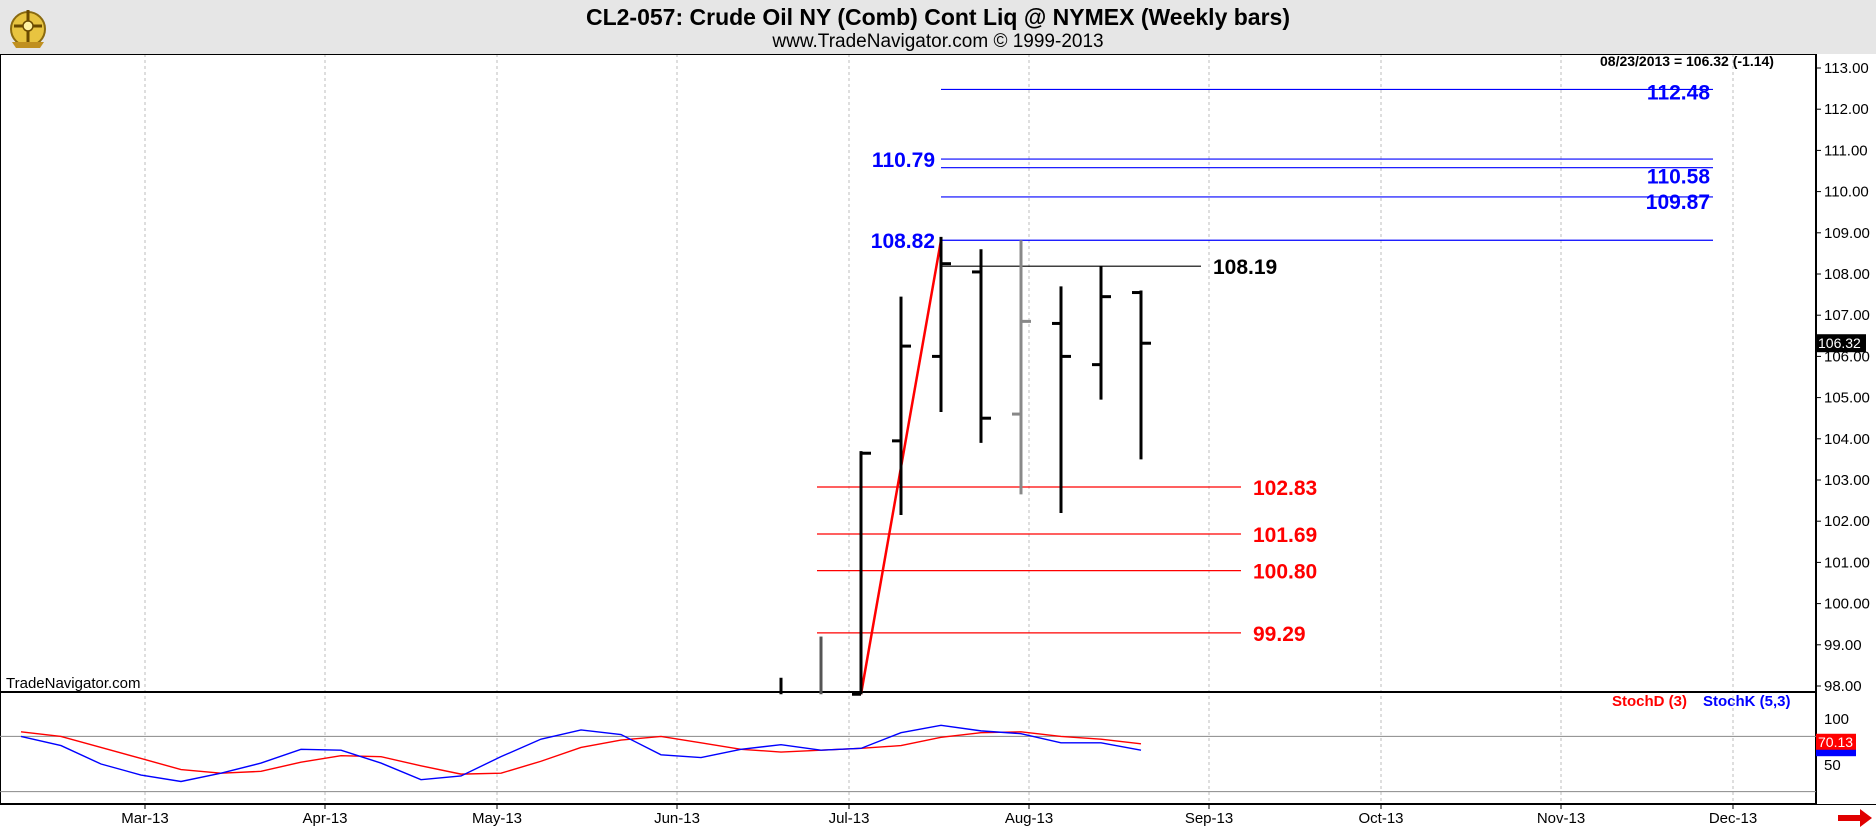  What do you see at coordinates (1285, 572) in the screenshot?
I see `level-label: 100.80` at bounding box center [1285, 572].